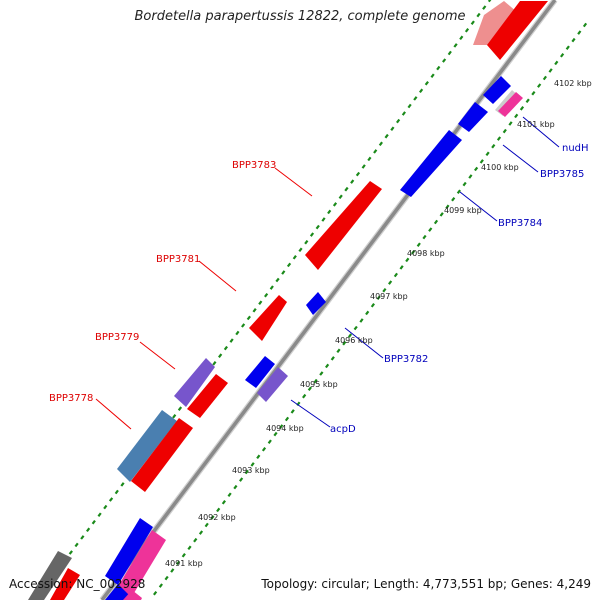 The image size is (600, 600). I want to click on gene-label-nudH: nudH, so click(575, 148).